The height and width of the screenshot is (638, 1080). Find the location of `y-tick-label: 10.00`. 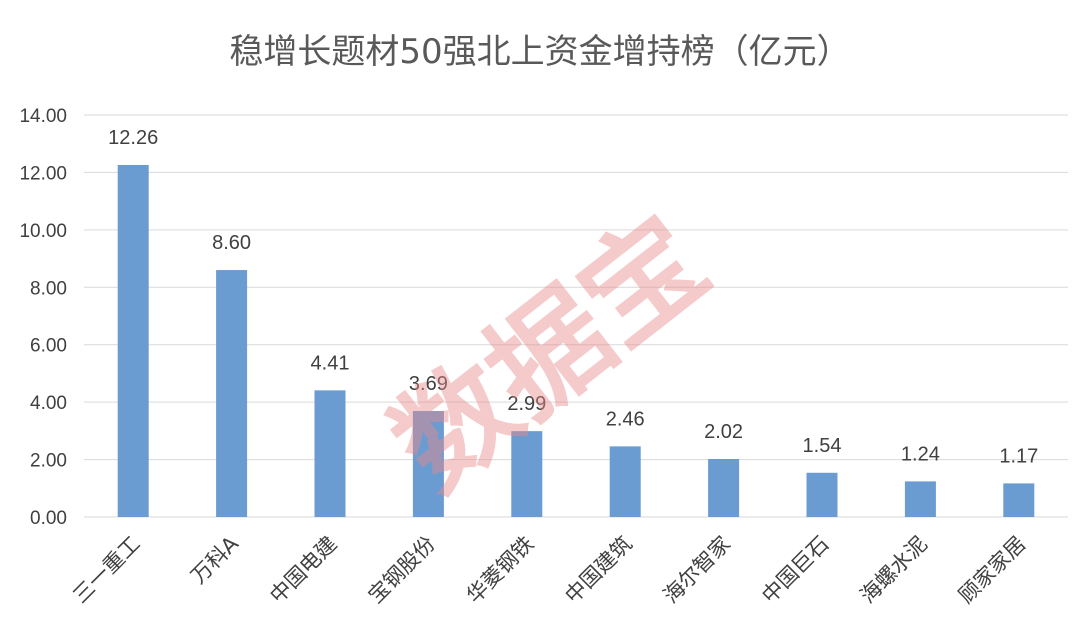

y-tick-label: 10.00 is located at coordinates (43, 231).